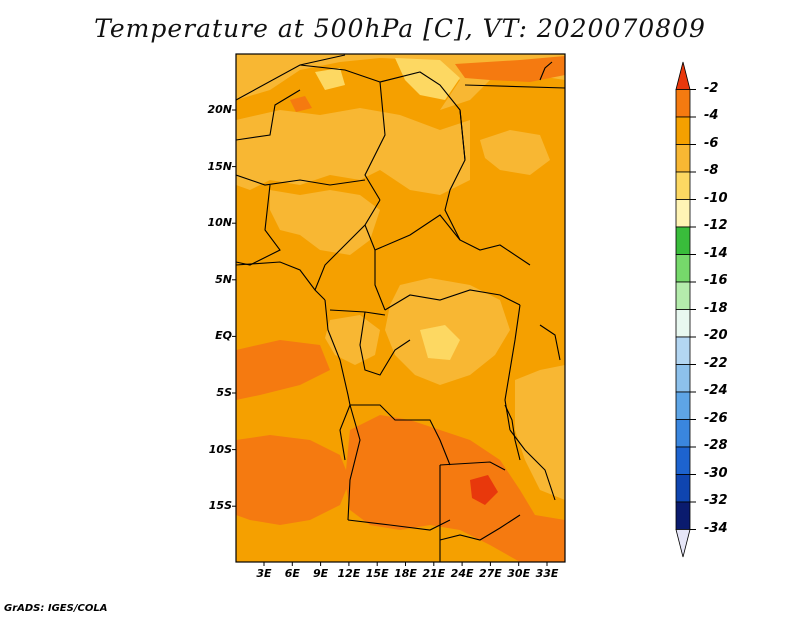 The height and width of the screenshot is (618, 800). What do you see at coordinates (223, 336) in the screenshot?
I see `lat-label: EQ` at bounding box center [223, 336].